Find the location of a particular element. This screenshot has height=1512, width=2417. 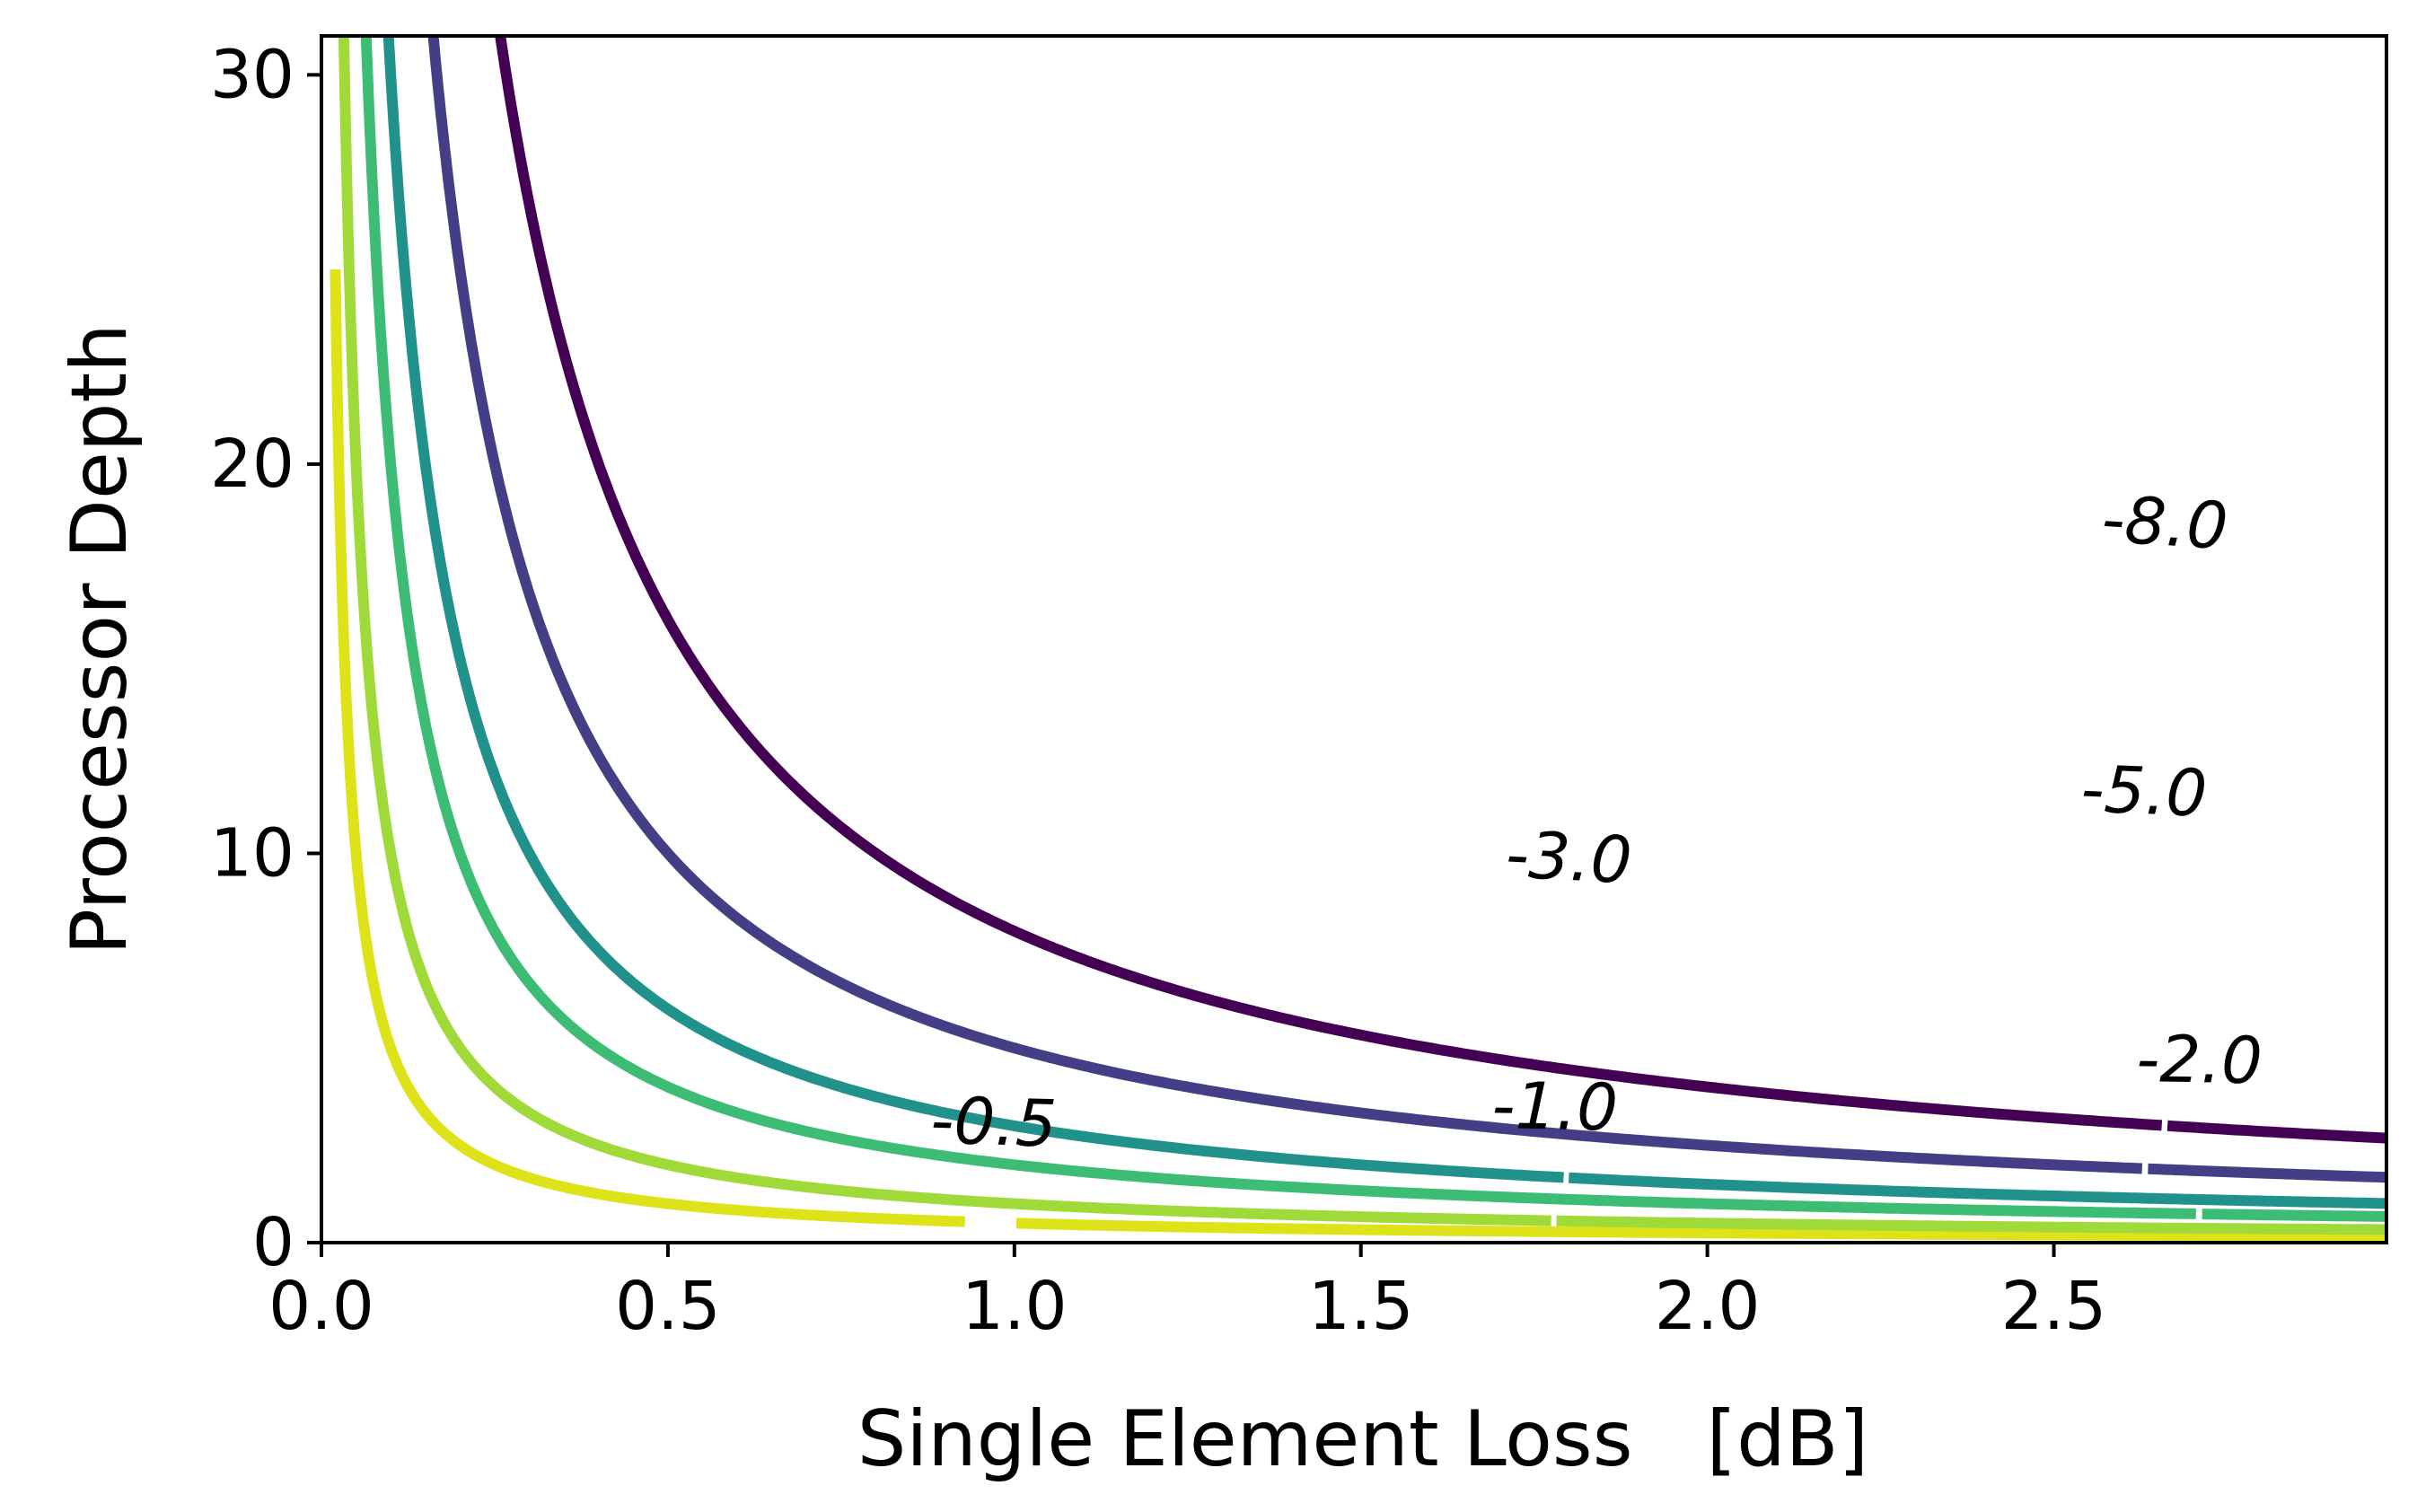

x-tick-label: 1.0 is located at coordinates (1015, 1306).